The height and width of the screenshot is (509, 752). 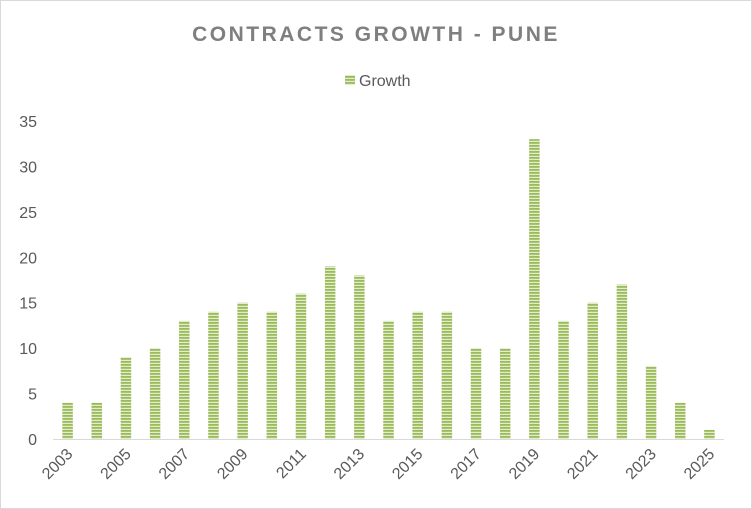 I want to click on bar-2017, so click(x=476, y=393).